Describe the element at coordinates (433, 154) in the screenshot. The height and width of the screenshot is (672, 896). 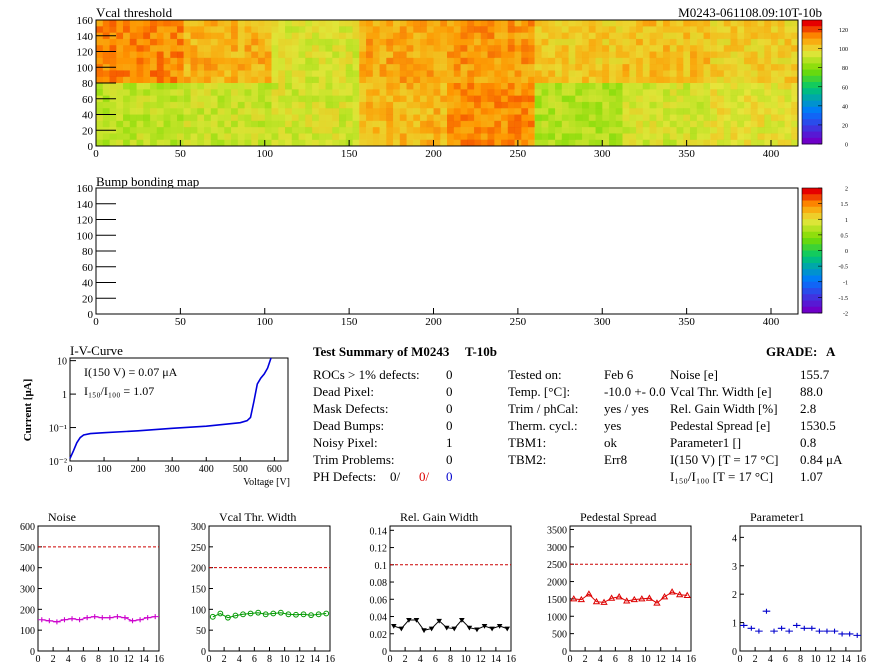
I see `vcal-x-tick-label: 200` at that location.